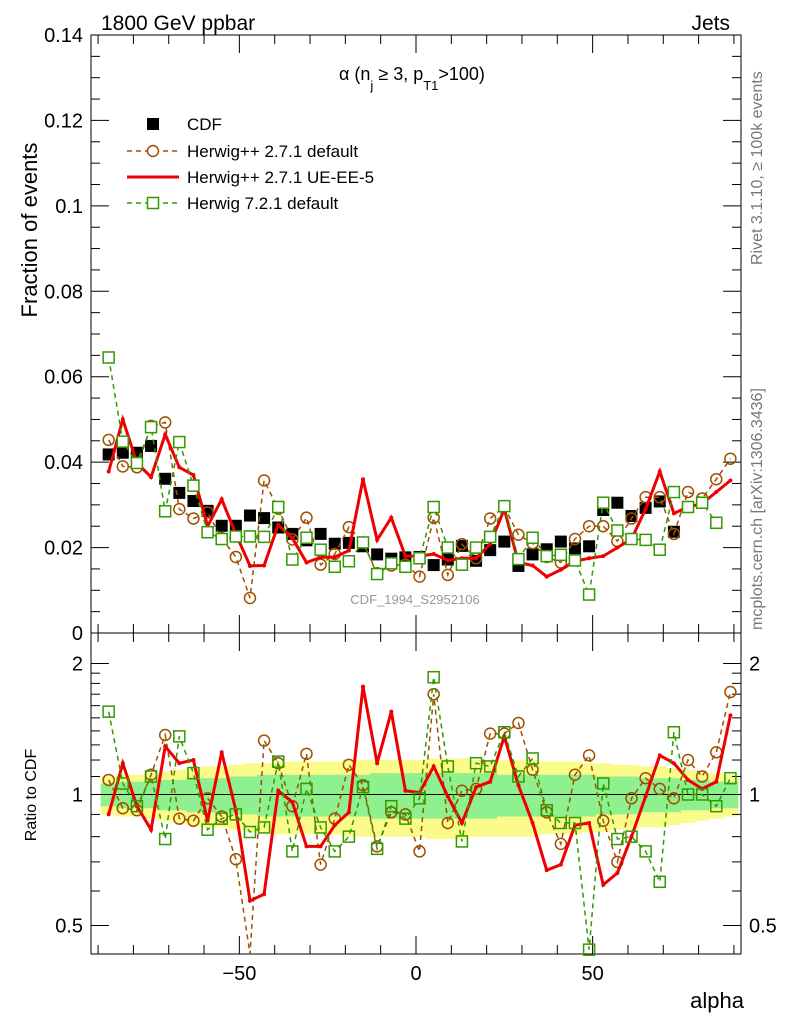 Image resolution: width=786 pixels, height=1024 pixels. Describe the element at coordinates (63, 121) in the screenshot. I see `y-tick-label: 0.12` at that location.